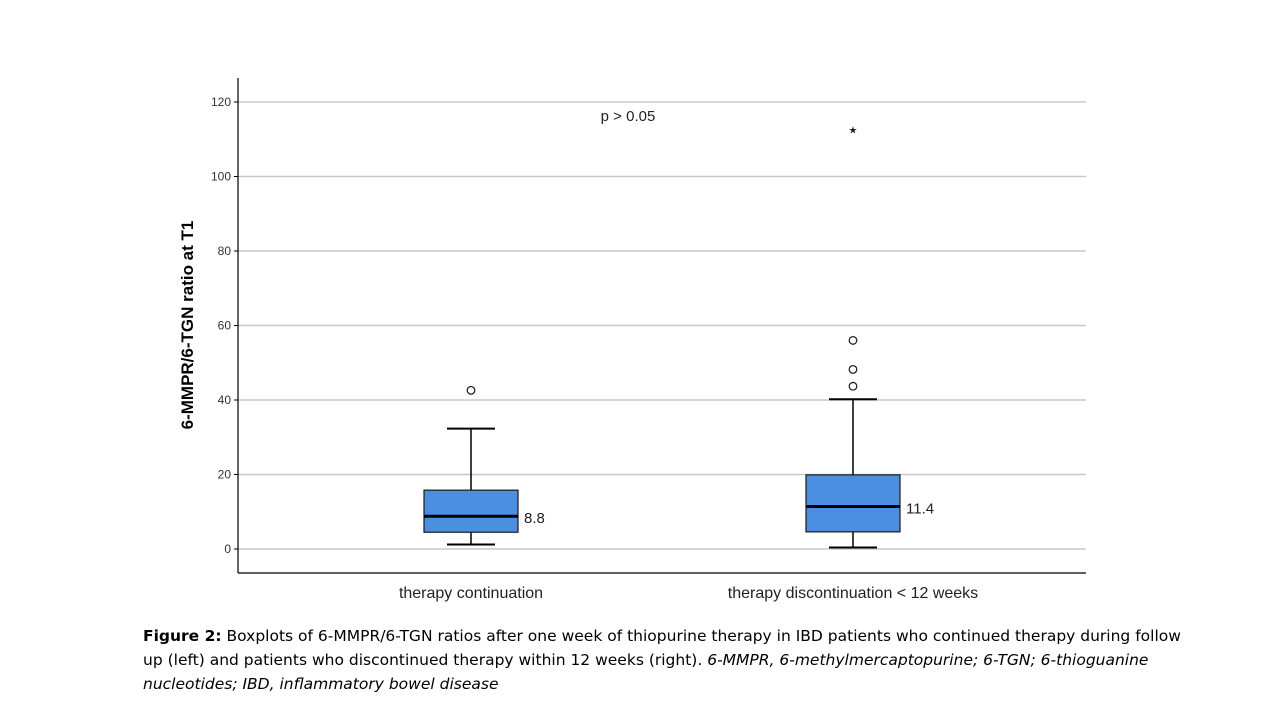 This screenshot has height=720, width=1280. Describe the element at coordinates (187, 325) in the screenshot. I see `y-axis-label: 6-MMPR/6-TGN ratio at T1` at that location.